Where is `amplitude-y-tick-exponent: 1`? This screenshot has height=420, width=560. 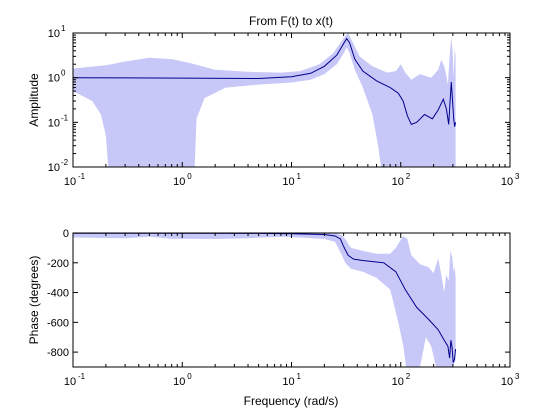
amplitude-y-tick-exponent: 1 is located at coordinates (63, 28).